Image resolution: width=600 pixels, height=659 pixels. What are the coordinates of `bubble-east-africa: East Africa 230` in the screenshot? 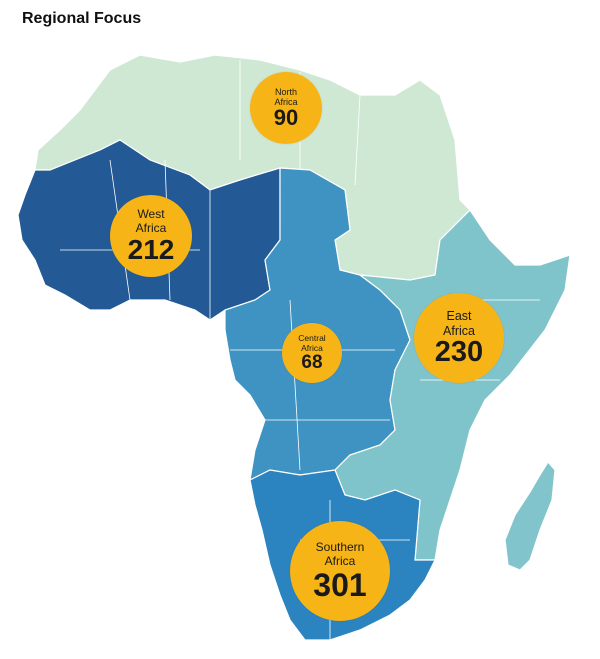 It's located at (459, 338).